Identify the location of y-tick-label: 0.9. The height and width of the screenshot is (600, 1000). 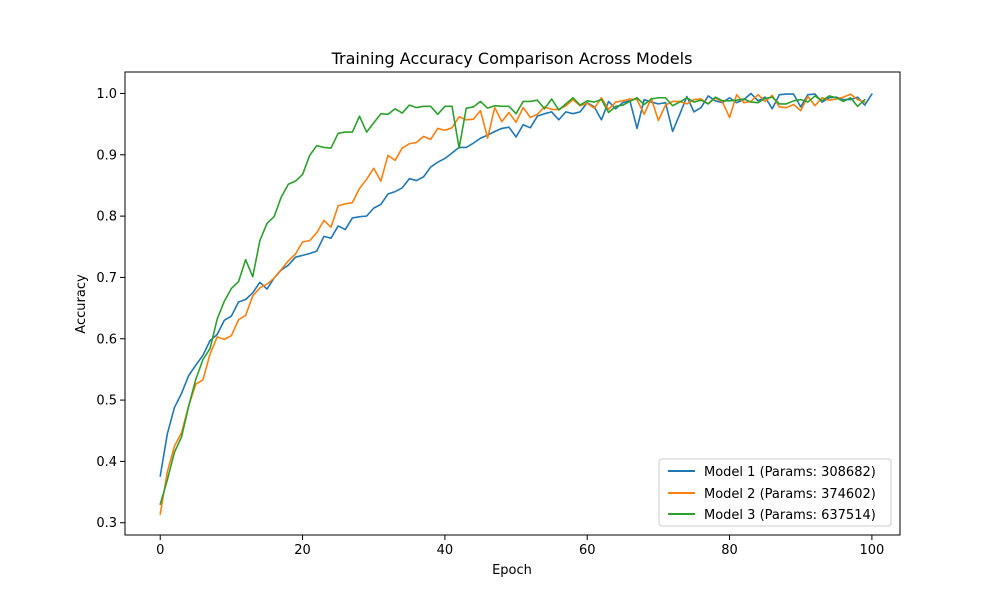
(106, 155).